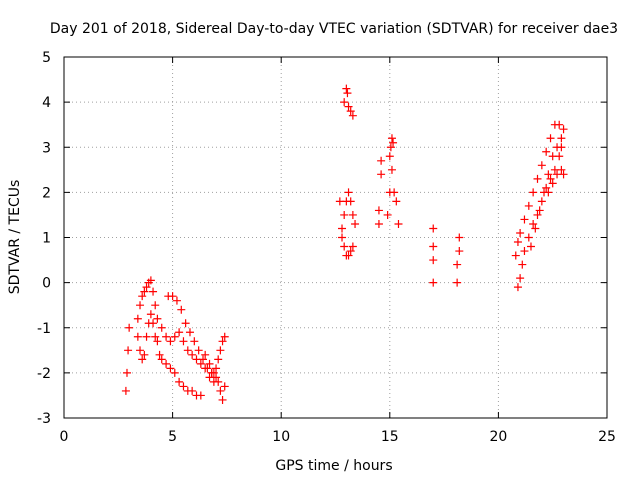 The width and height of the screenshot is (640, 480). Describe the element at coordinates (44, 329) in the screenshot. I see `y-tick-label: -1` at that location.